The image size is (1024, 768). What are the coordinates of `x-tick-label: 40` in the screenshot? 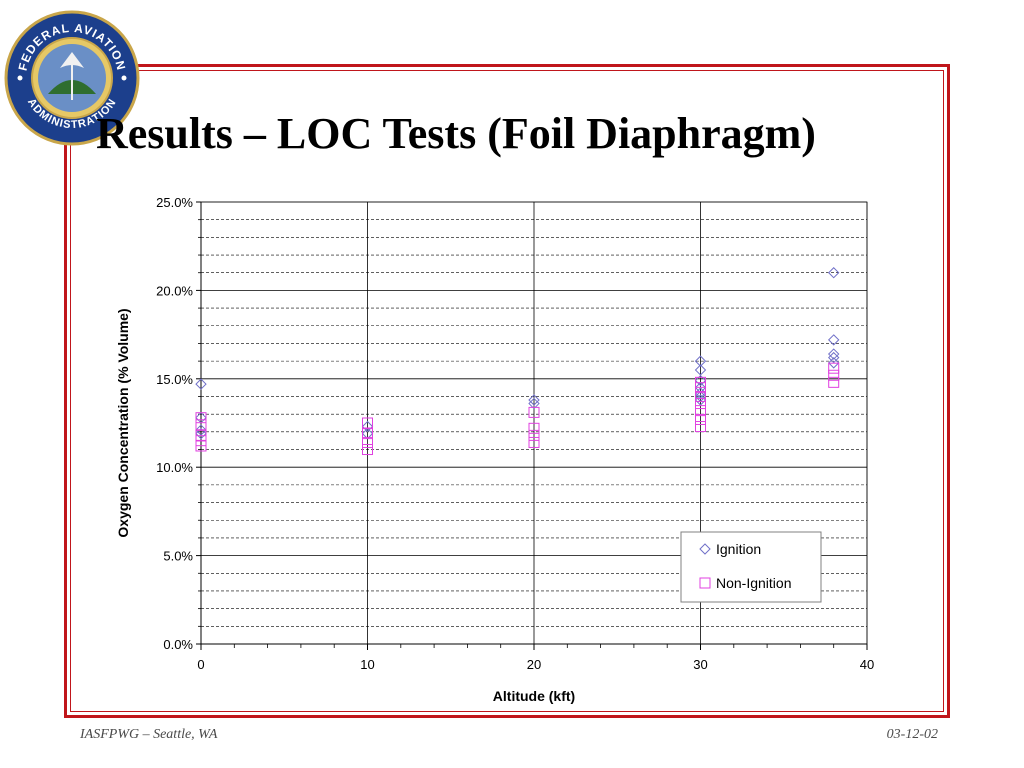 It's located at (867, 664).